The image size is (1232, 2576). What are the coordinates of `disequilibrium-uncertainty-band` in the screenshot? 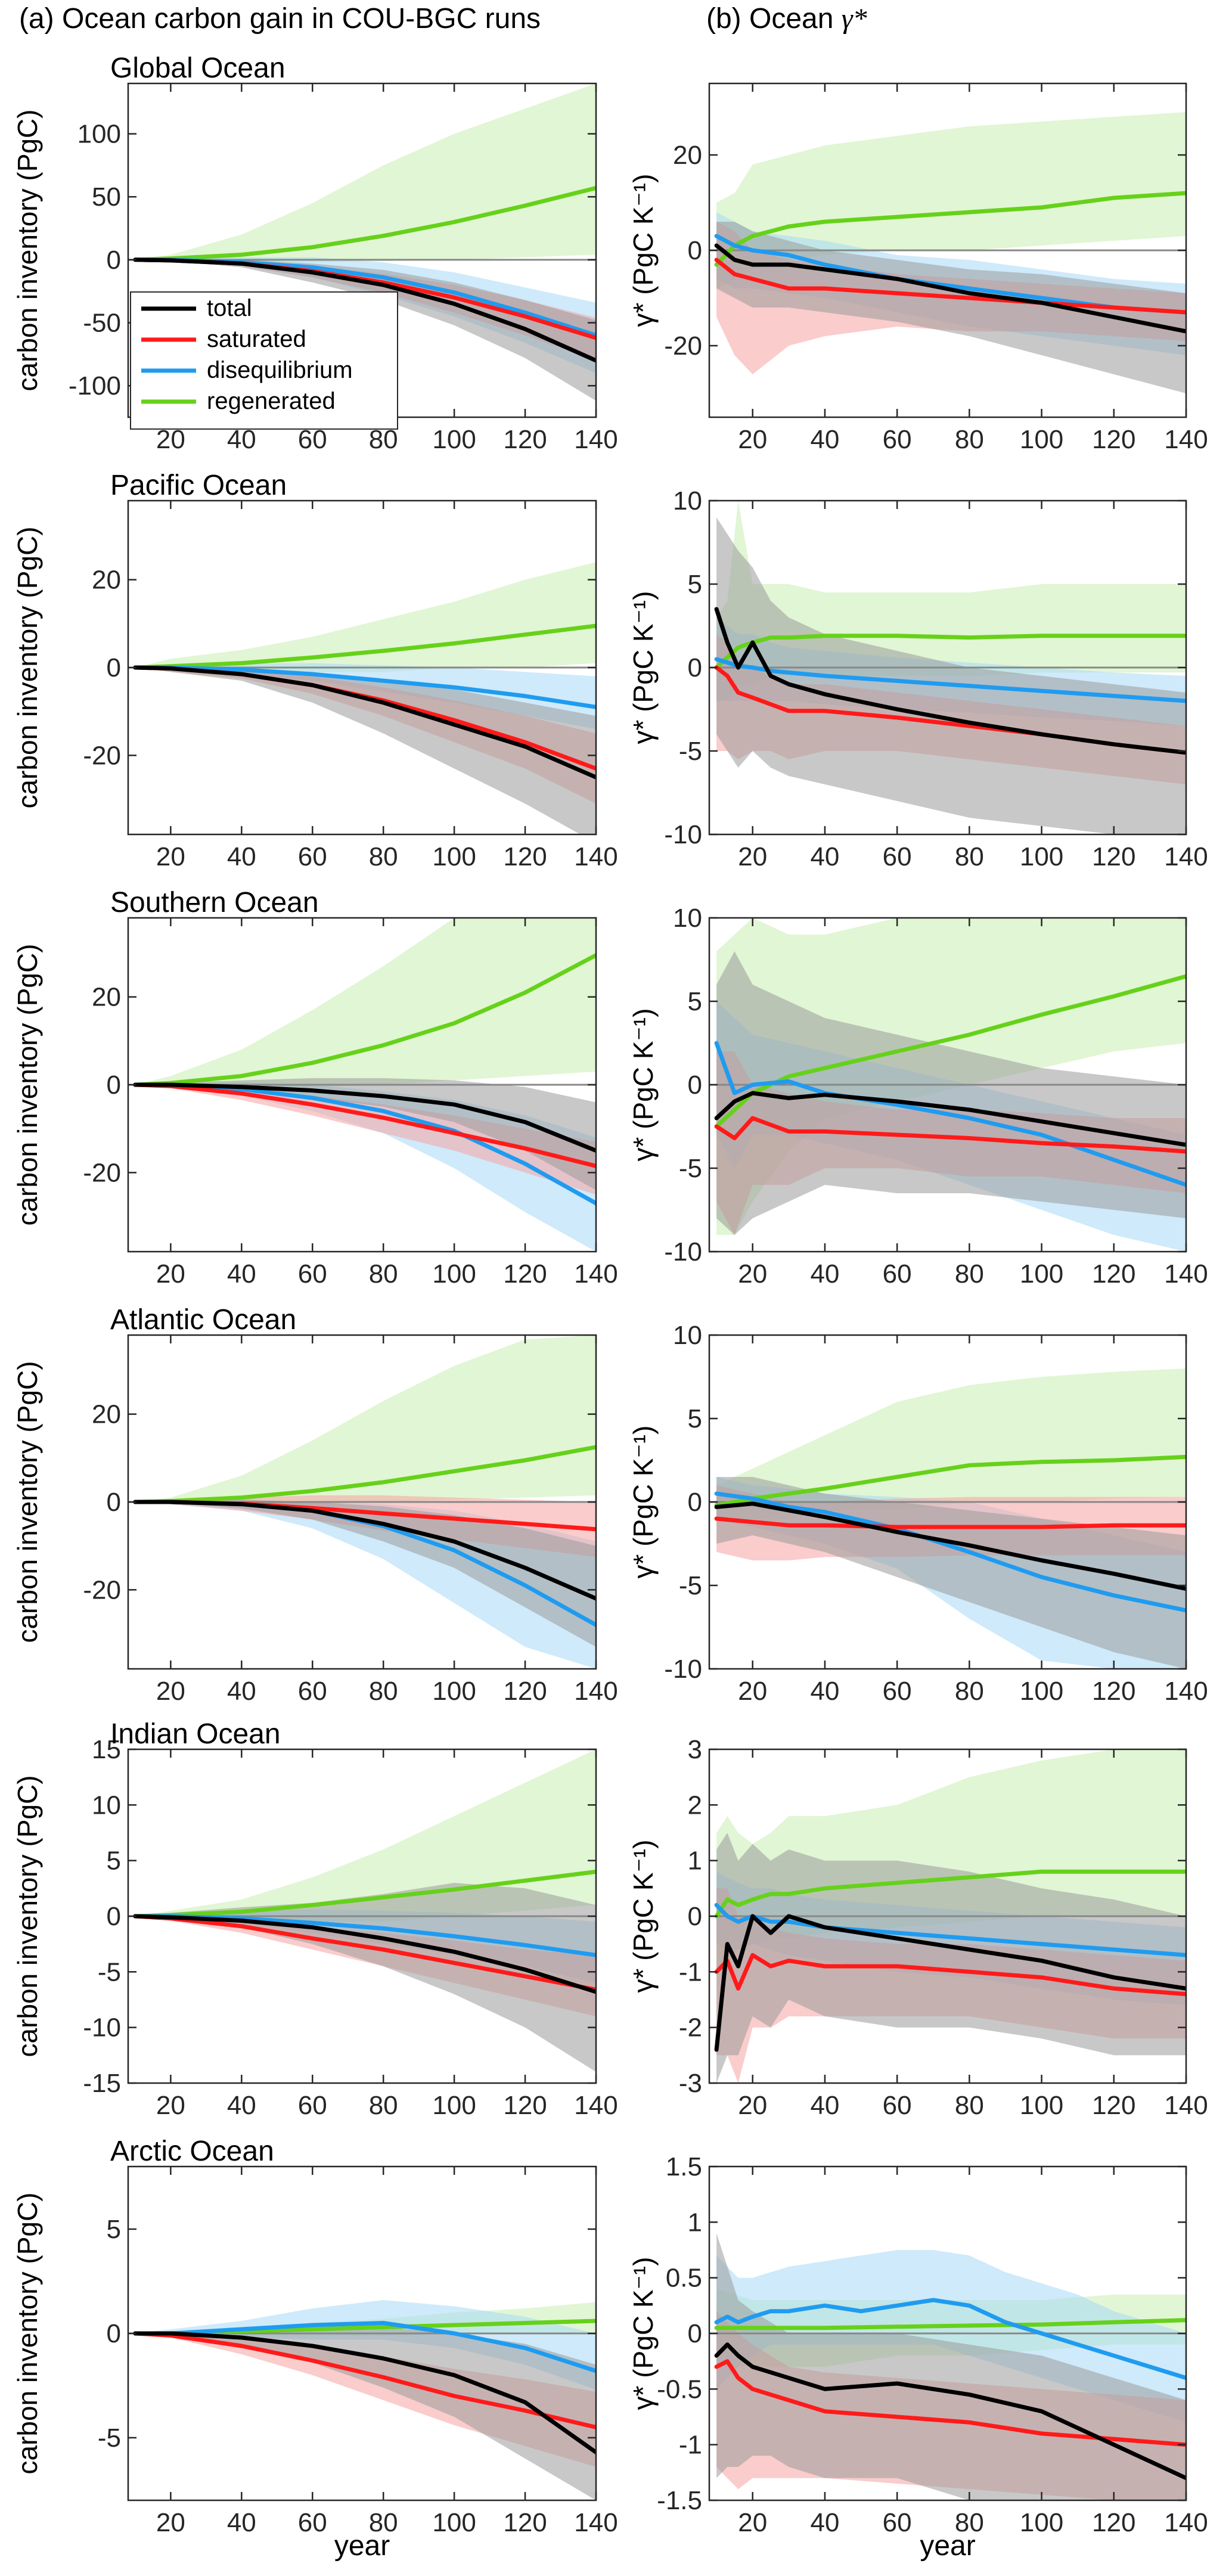 It's located at (365, 696).